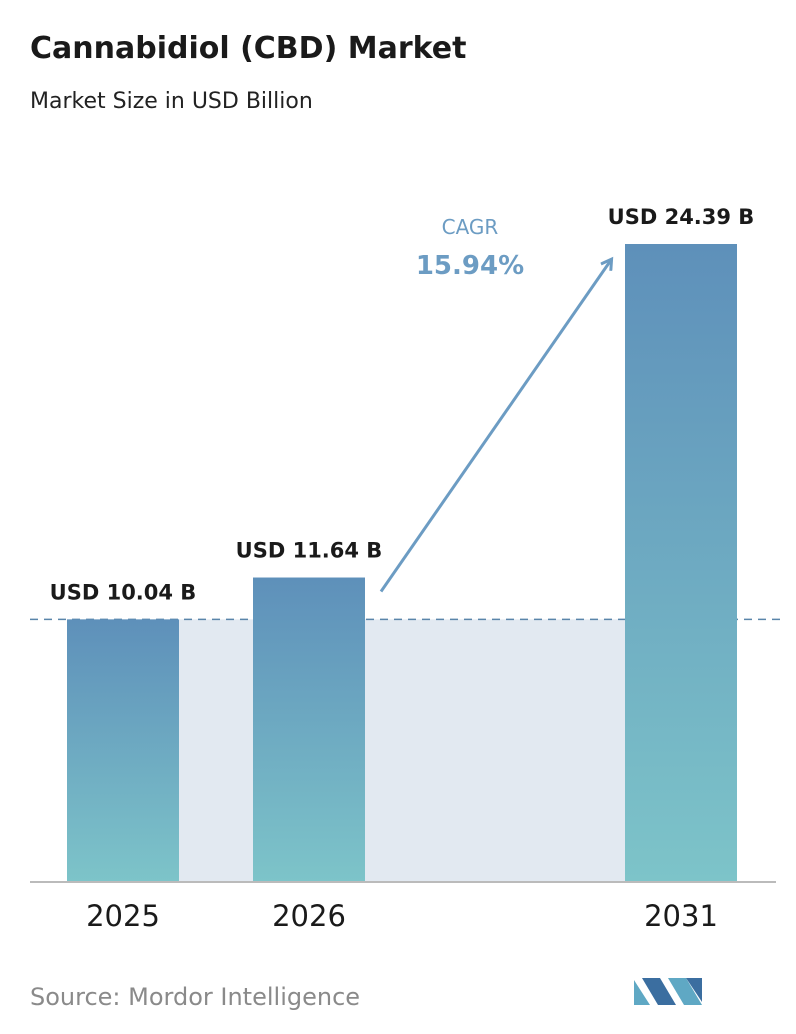  I want to click on x-tick-label: 2031, so click(681, 916).